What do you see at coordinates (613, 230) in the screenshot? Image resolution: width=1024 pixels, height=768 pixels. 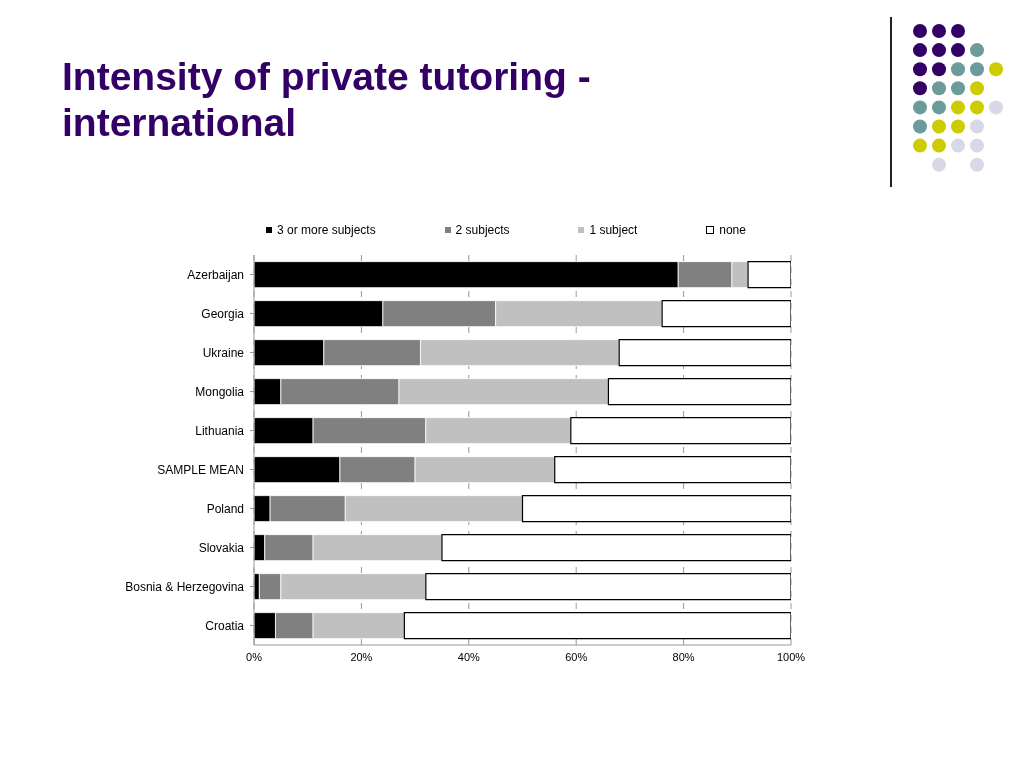 I see `legend-label: 1 subject` at bounding box center [613, 230].